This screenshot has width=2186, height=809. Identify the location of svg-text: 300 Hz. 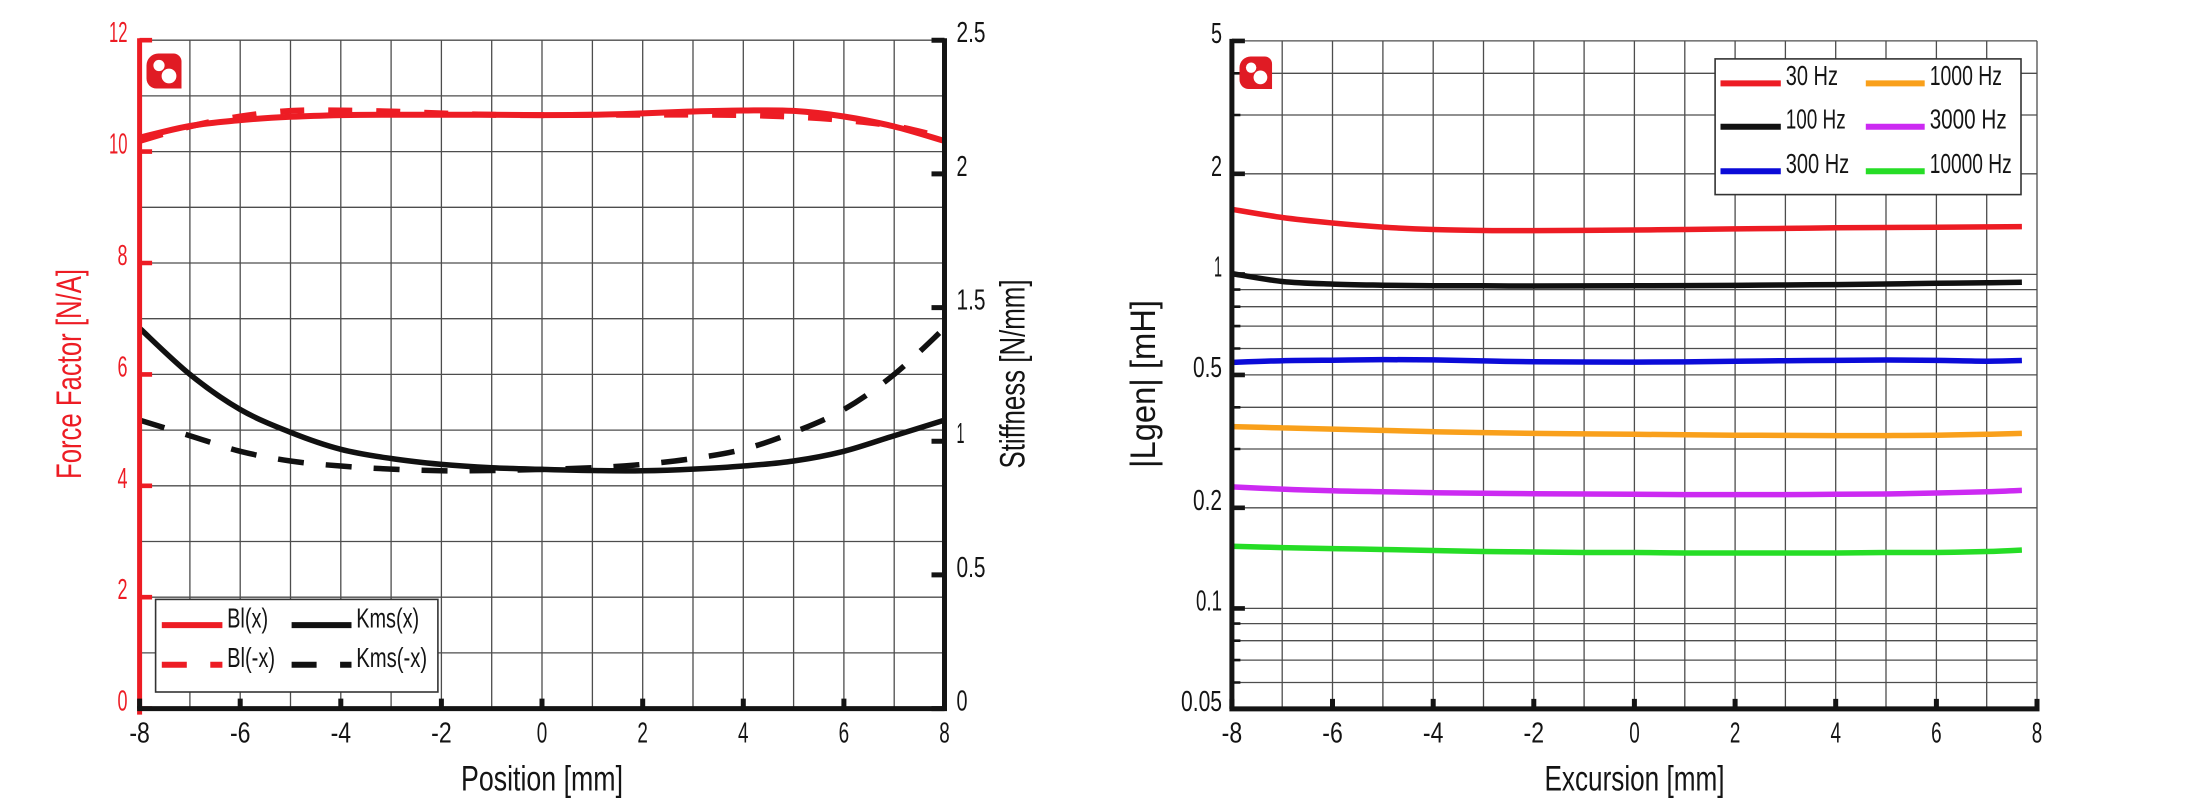
(1818, 163).